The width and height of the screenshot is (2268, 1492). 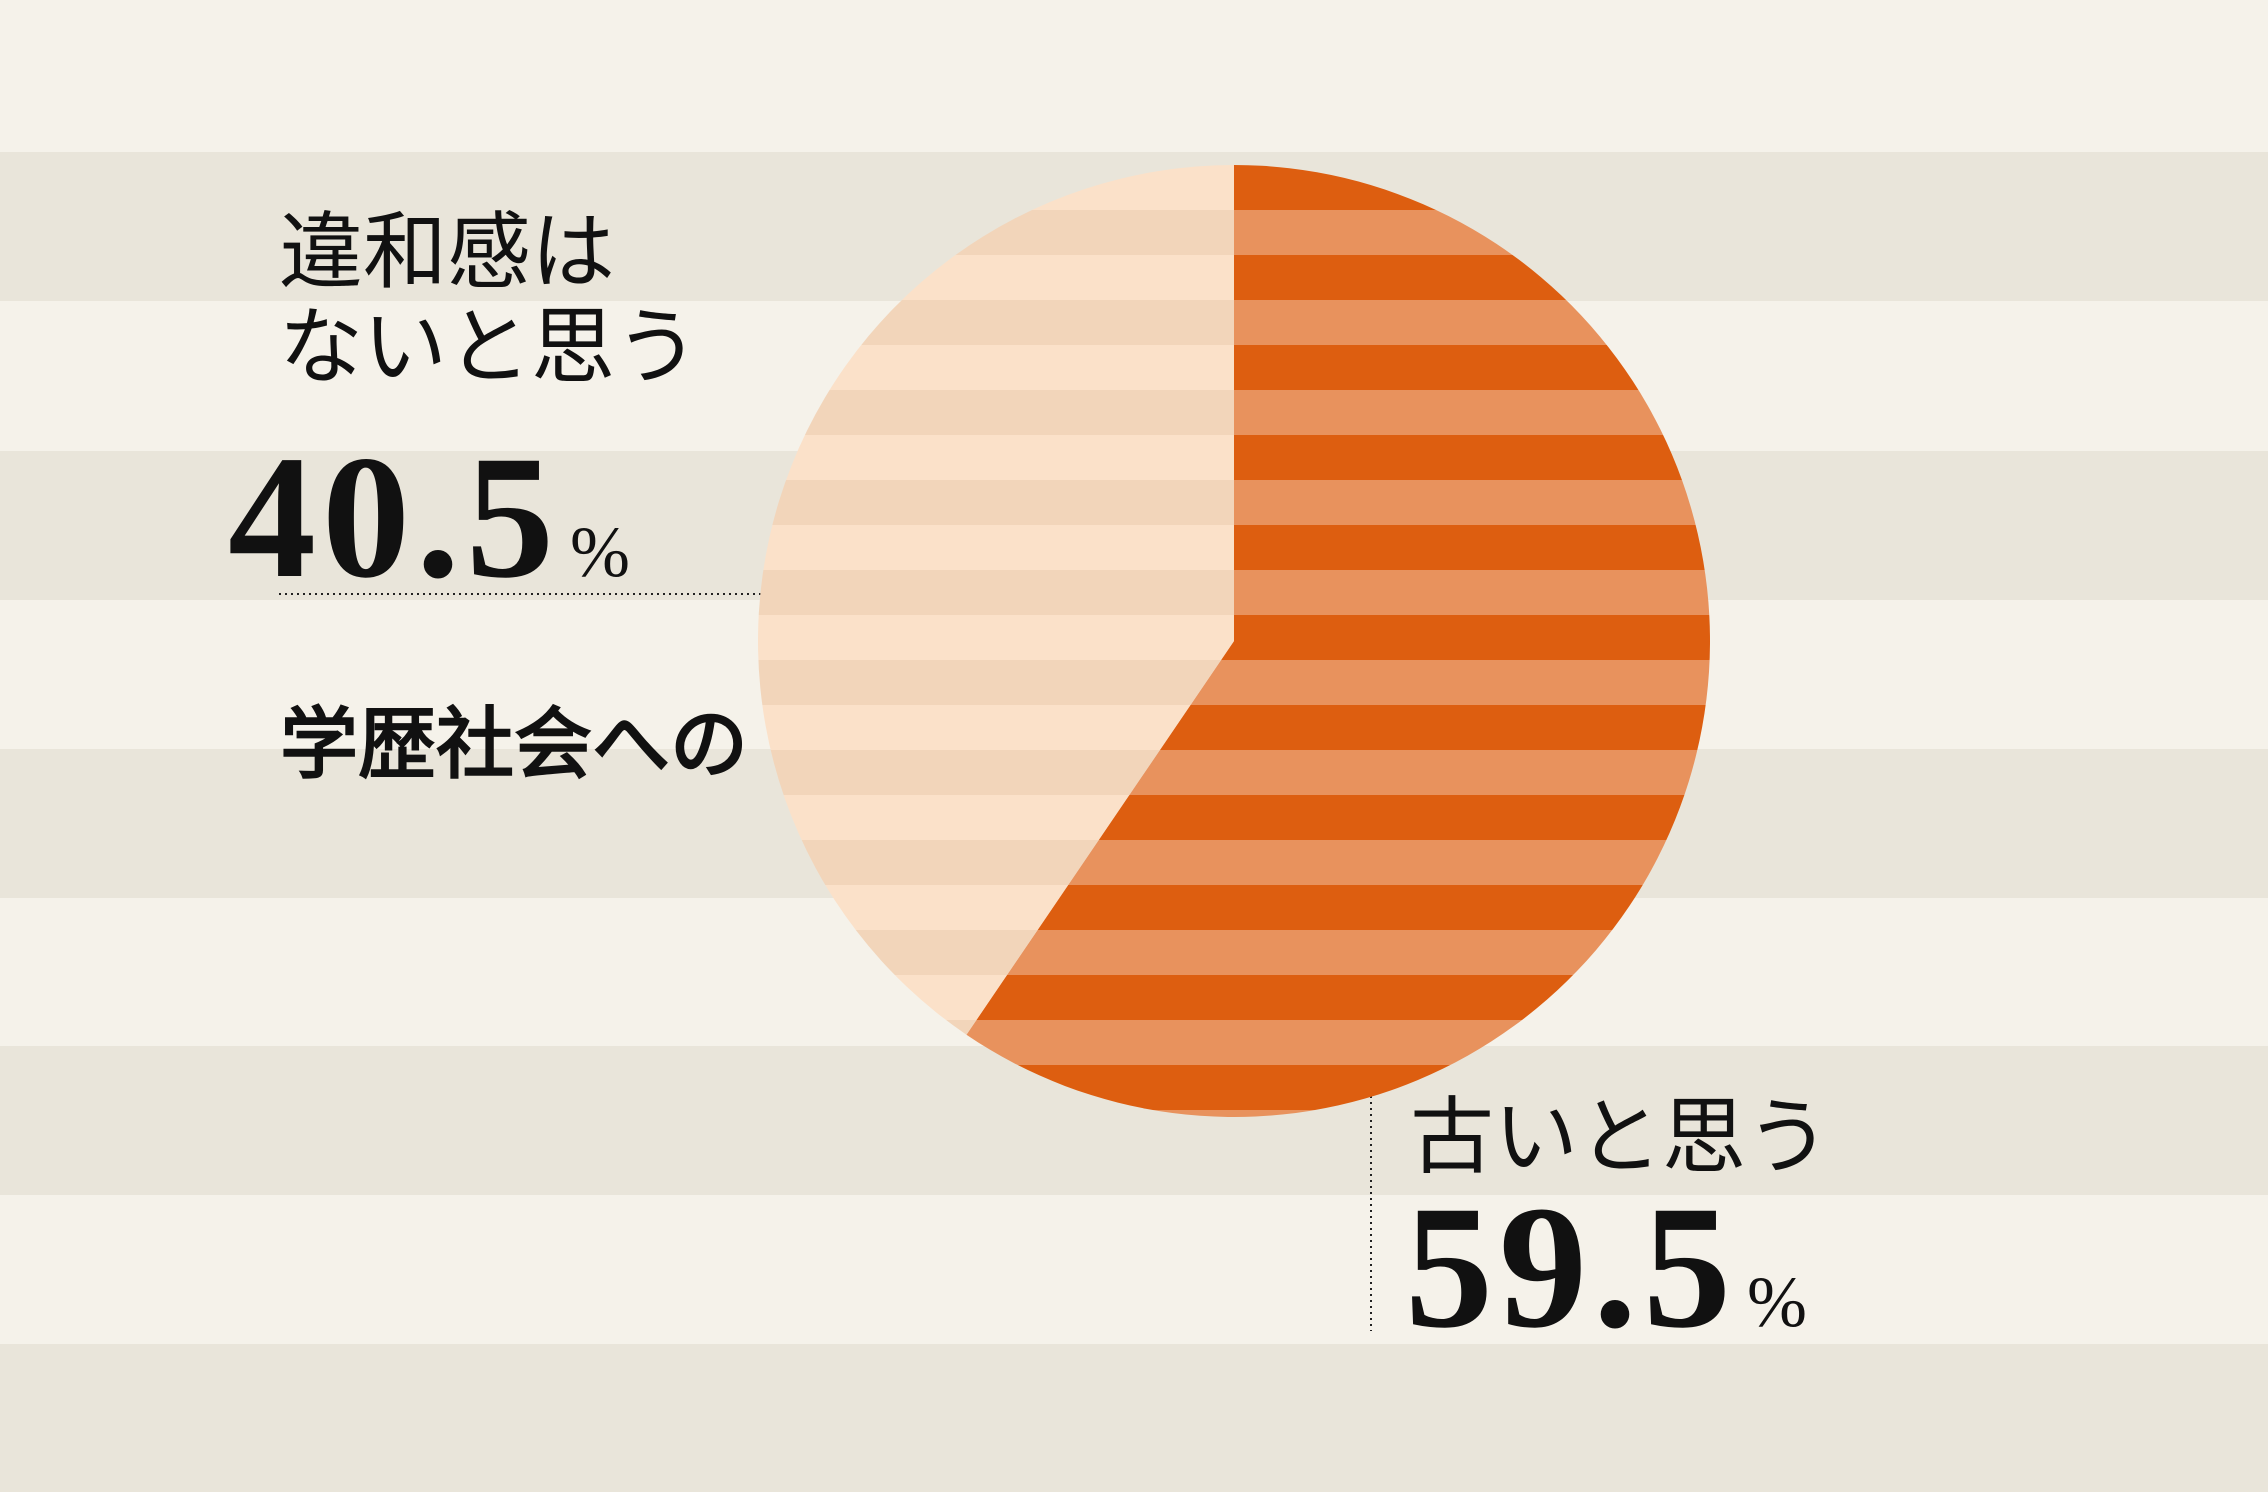 What do you see at coordinates (996, 600) in the screenshot?
I see `pie-slice` at bounding box center [996, 600].